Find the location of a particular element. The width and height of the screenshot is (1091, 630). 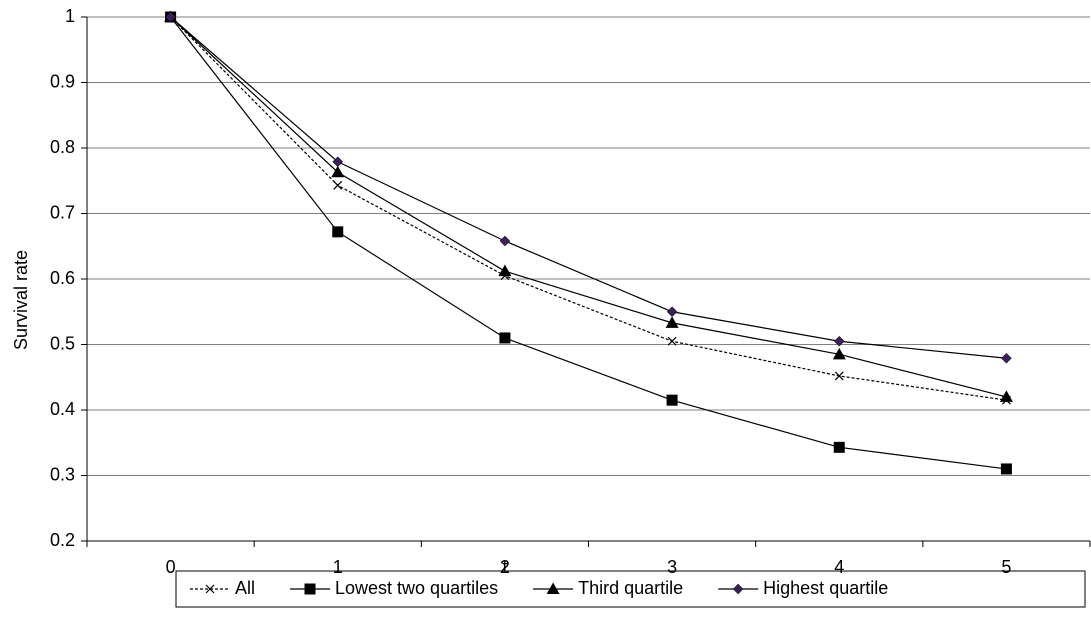

legend-label: Lowest two quartiles is located at coordinates (416, 588).